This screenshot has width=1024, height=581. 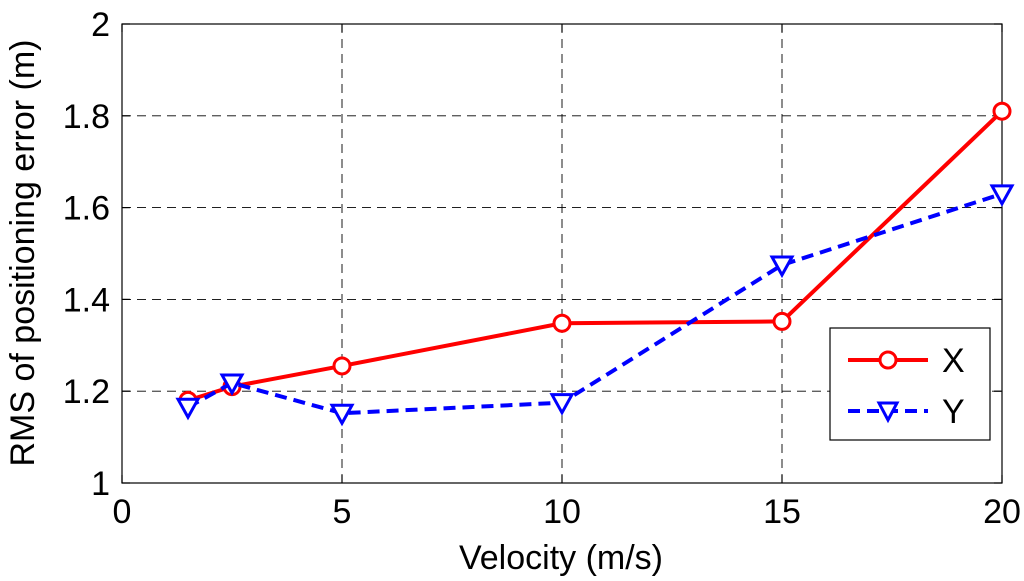 I want to click on x-axis-label: Velocity (m/s), so click(x=561, y=558).